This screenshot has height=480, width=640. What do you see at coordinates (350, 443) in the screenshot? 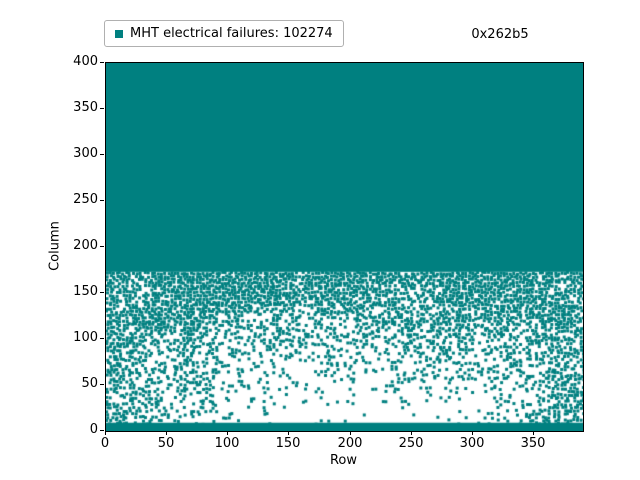
I see `x-tick-label: 200` at bounding box center [350, 443].